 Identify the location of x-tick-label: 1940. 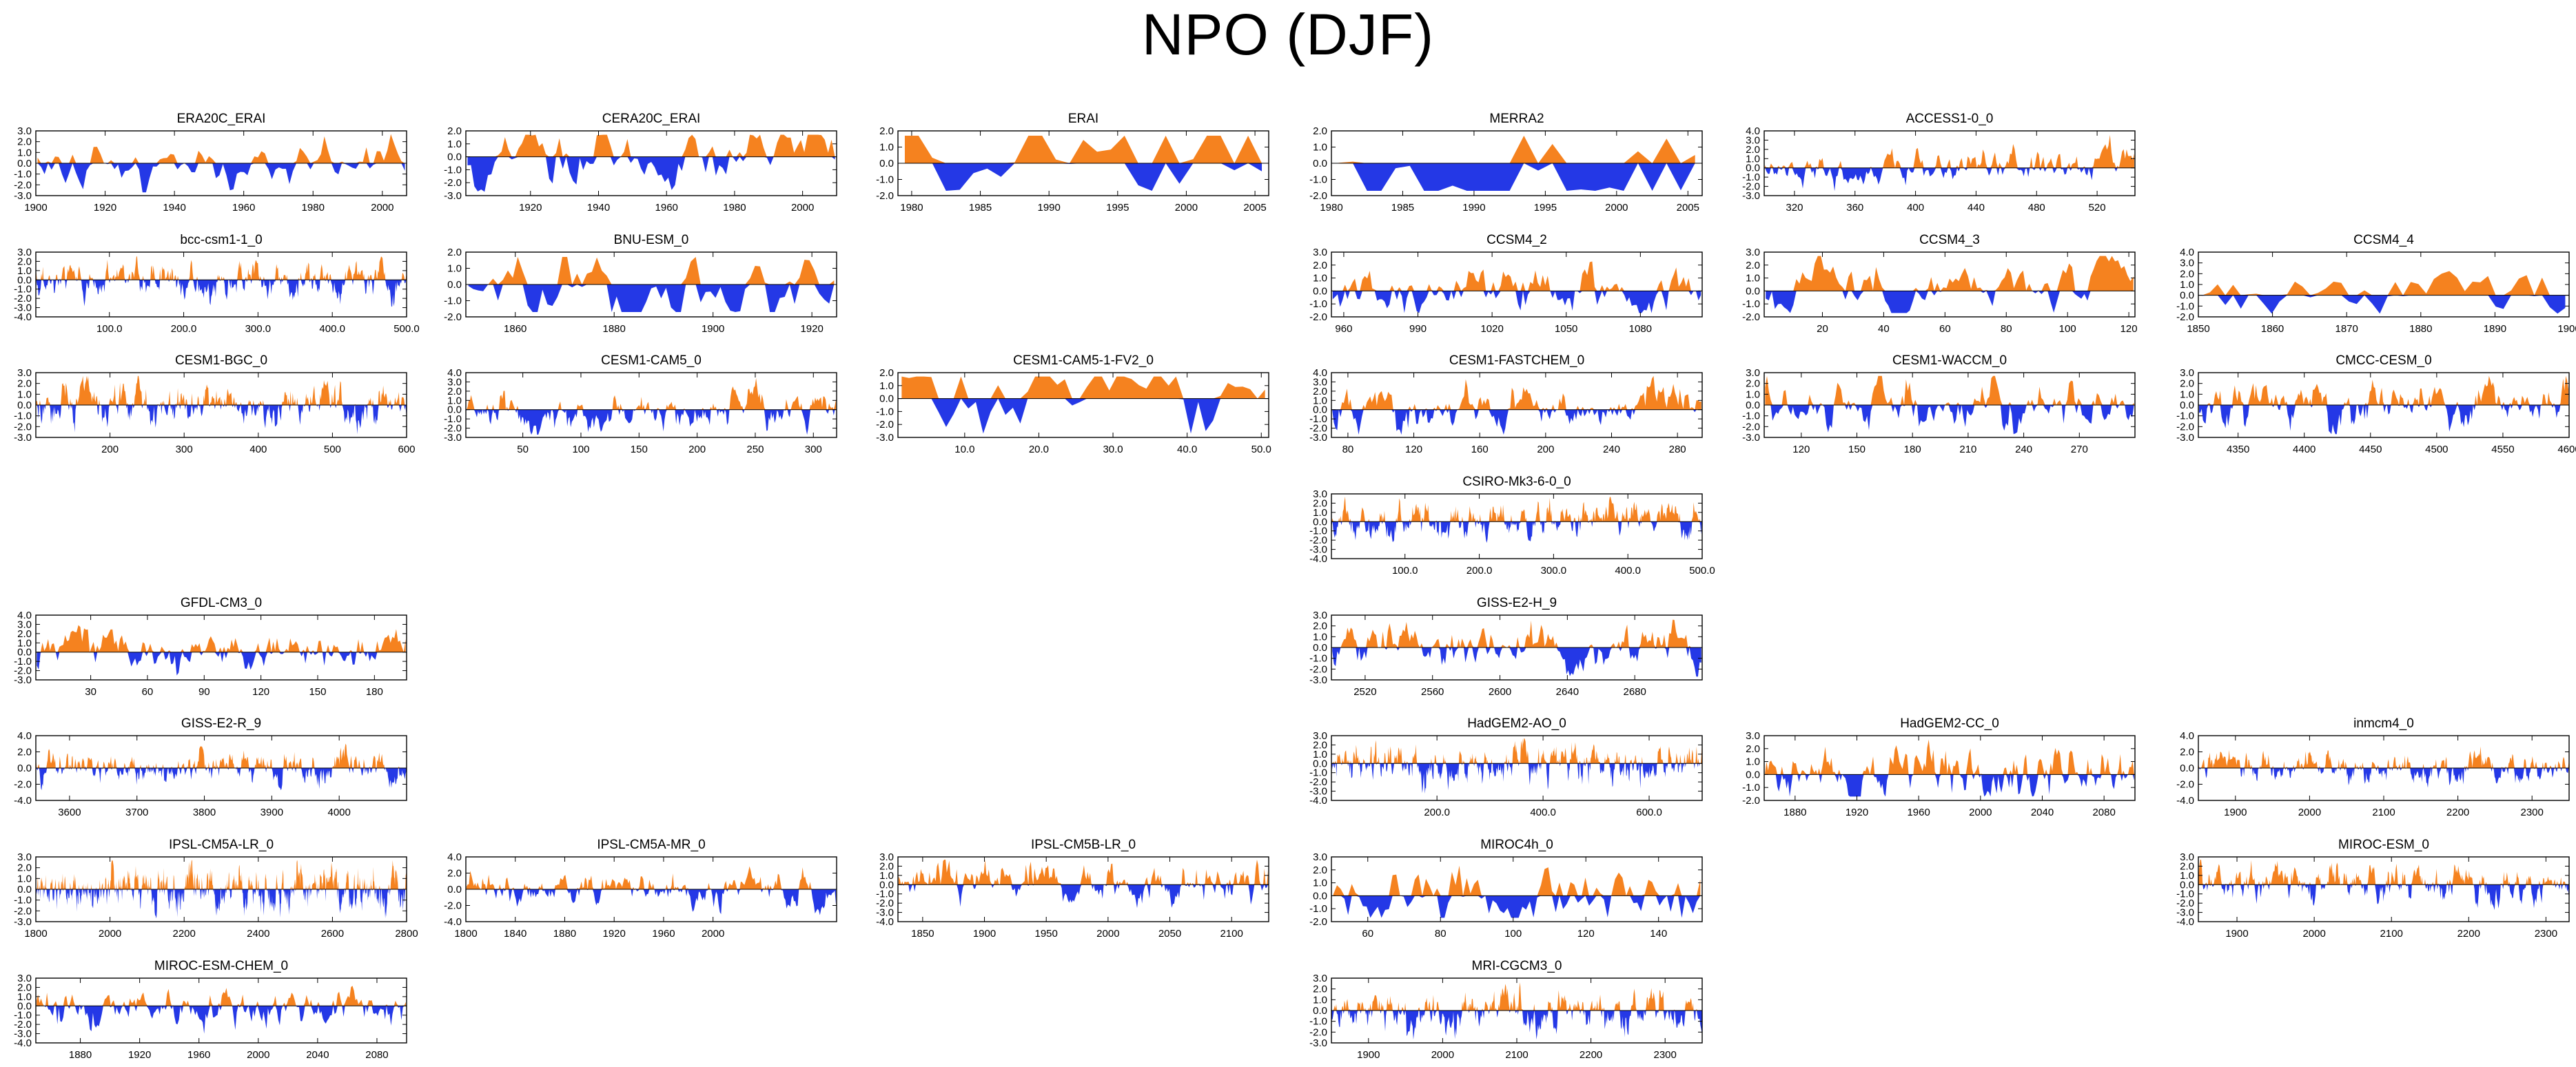
(598, 208).